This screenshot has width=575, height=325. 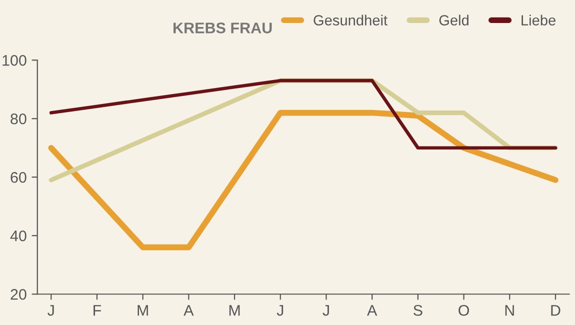 I want to click on y-tick-label: 100, so click(x=14, y=60).